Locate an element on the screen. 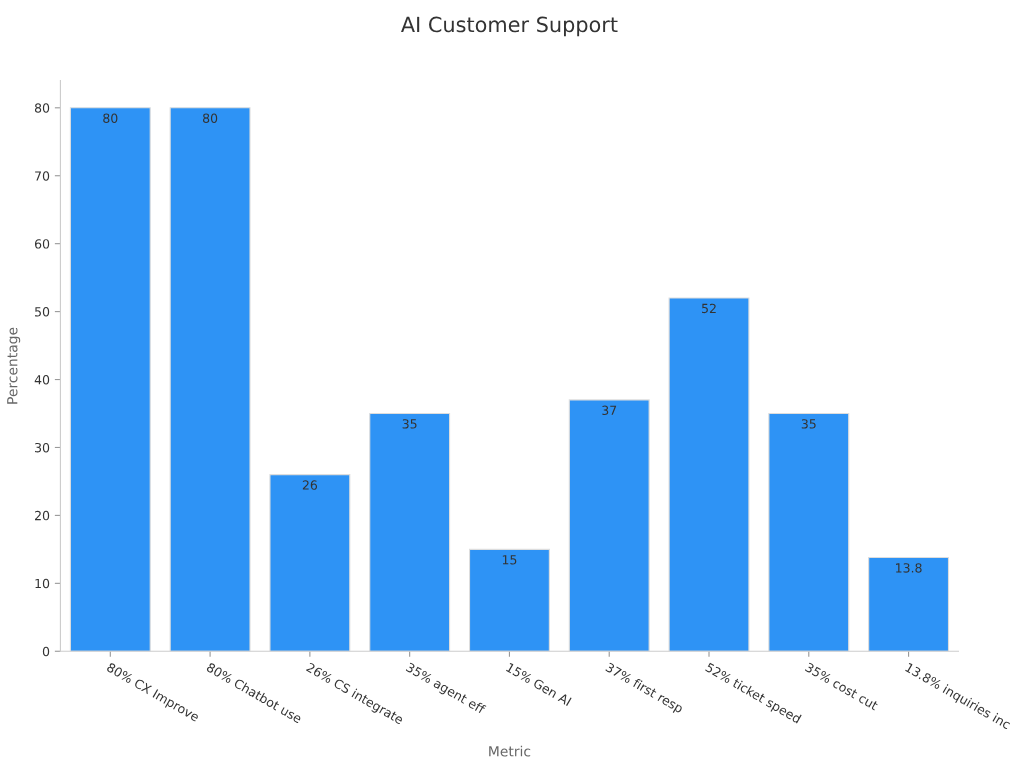  data-label: 13.8 is located at coordinates (909, 568).